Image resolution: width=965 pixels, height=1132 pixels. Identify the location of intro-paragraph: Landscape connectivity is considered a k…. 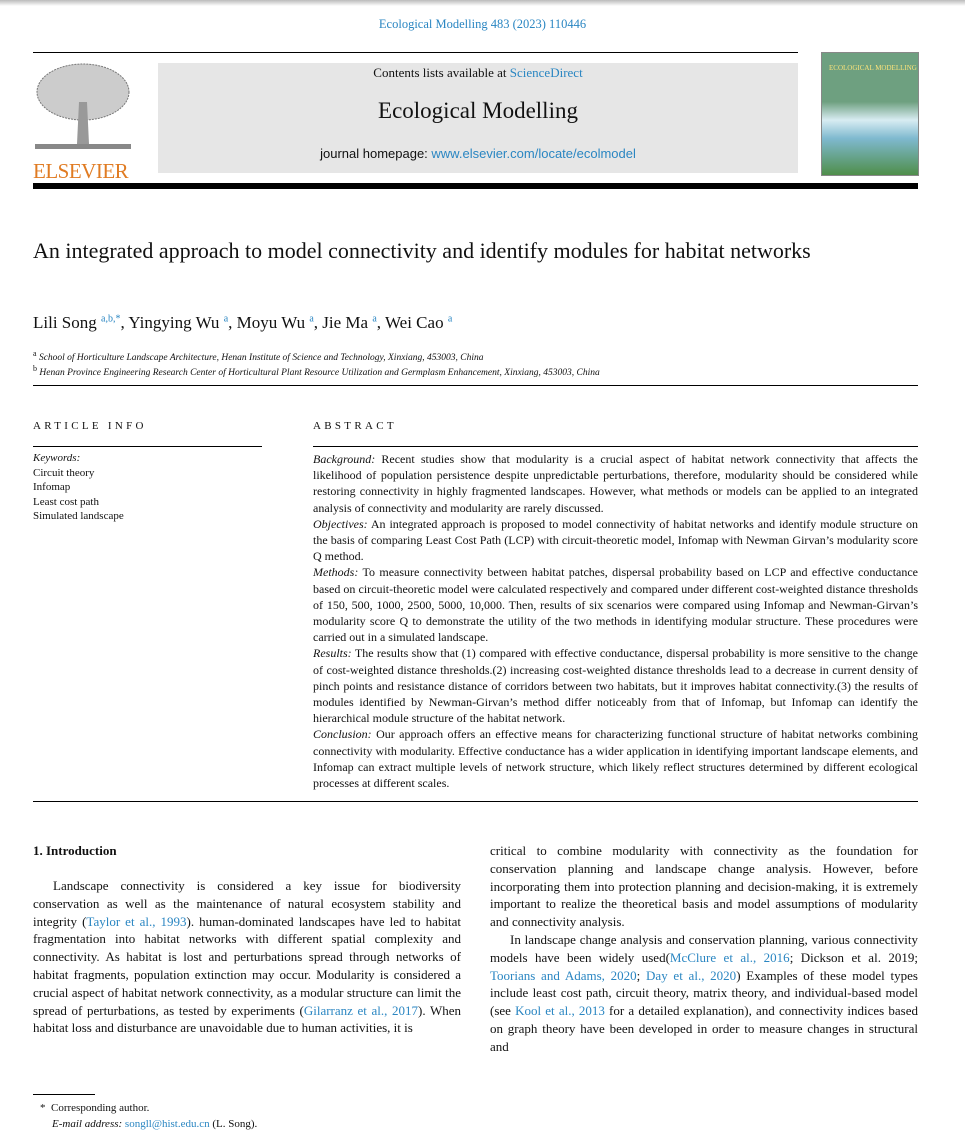
(247, 957).